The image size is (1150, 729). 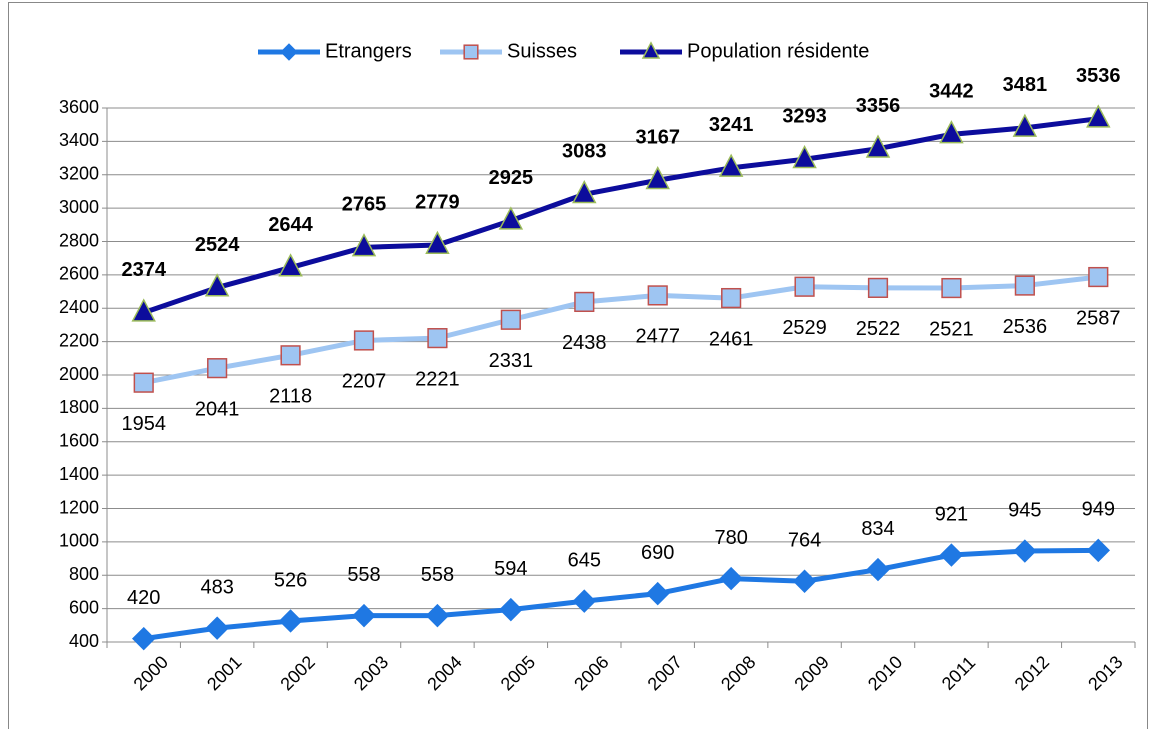 I want to click on data-label: 526, so click(x=290, y=580).